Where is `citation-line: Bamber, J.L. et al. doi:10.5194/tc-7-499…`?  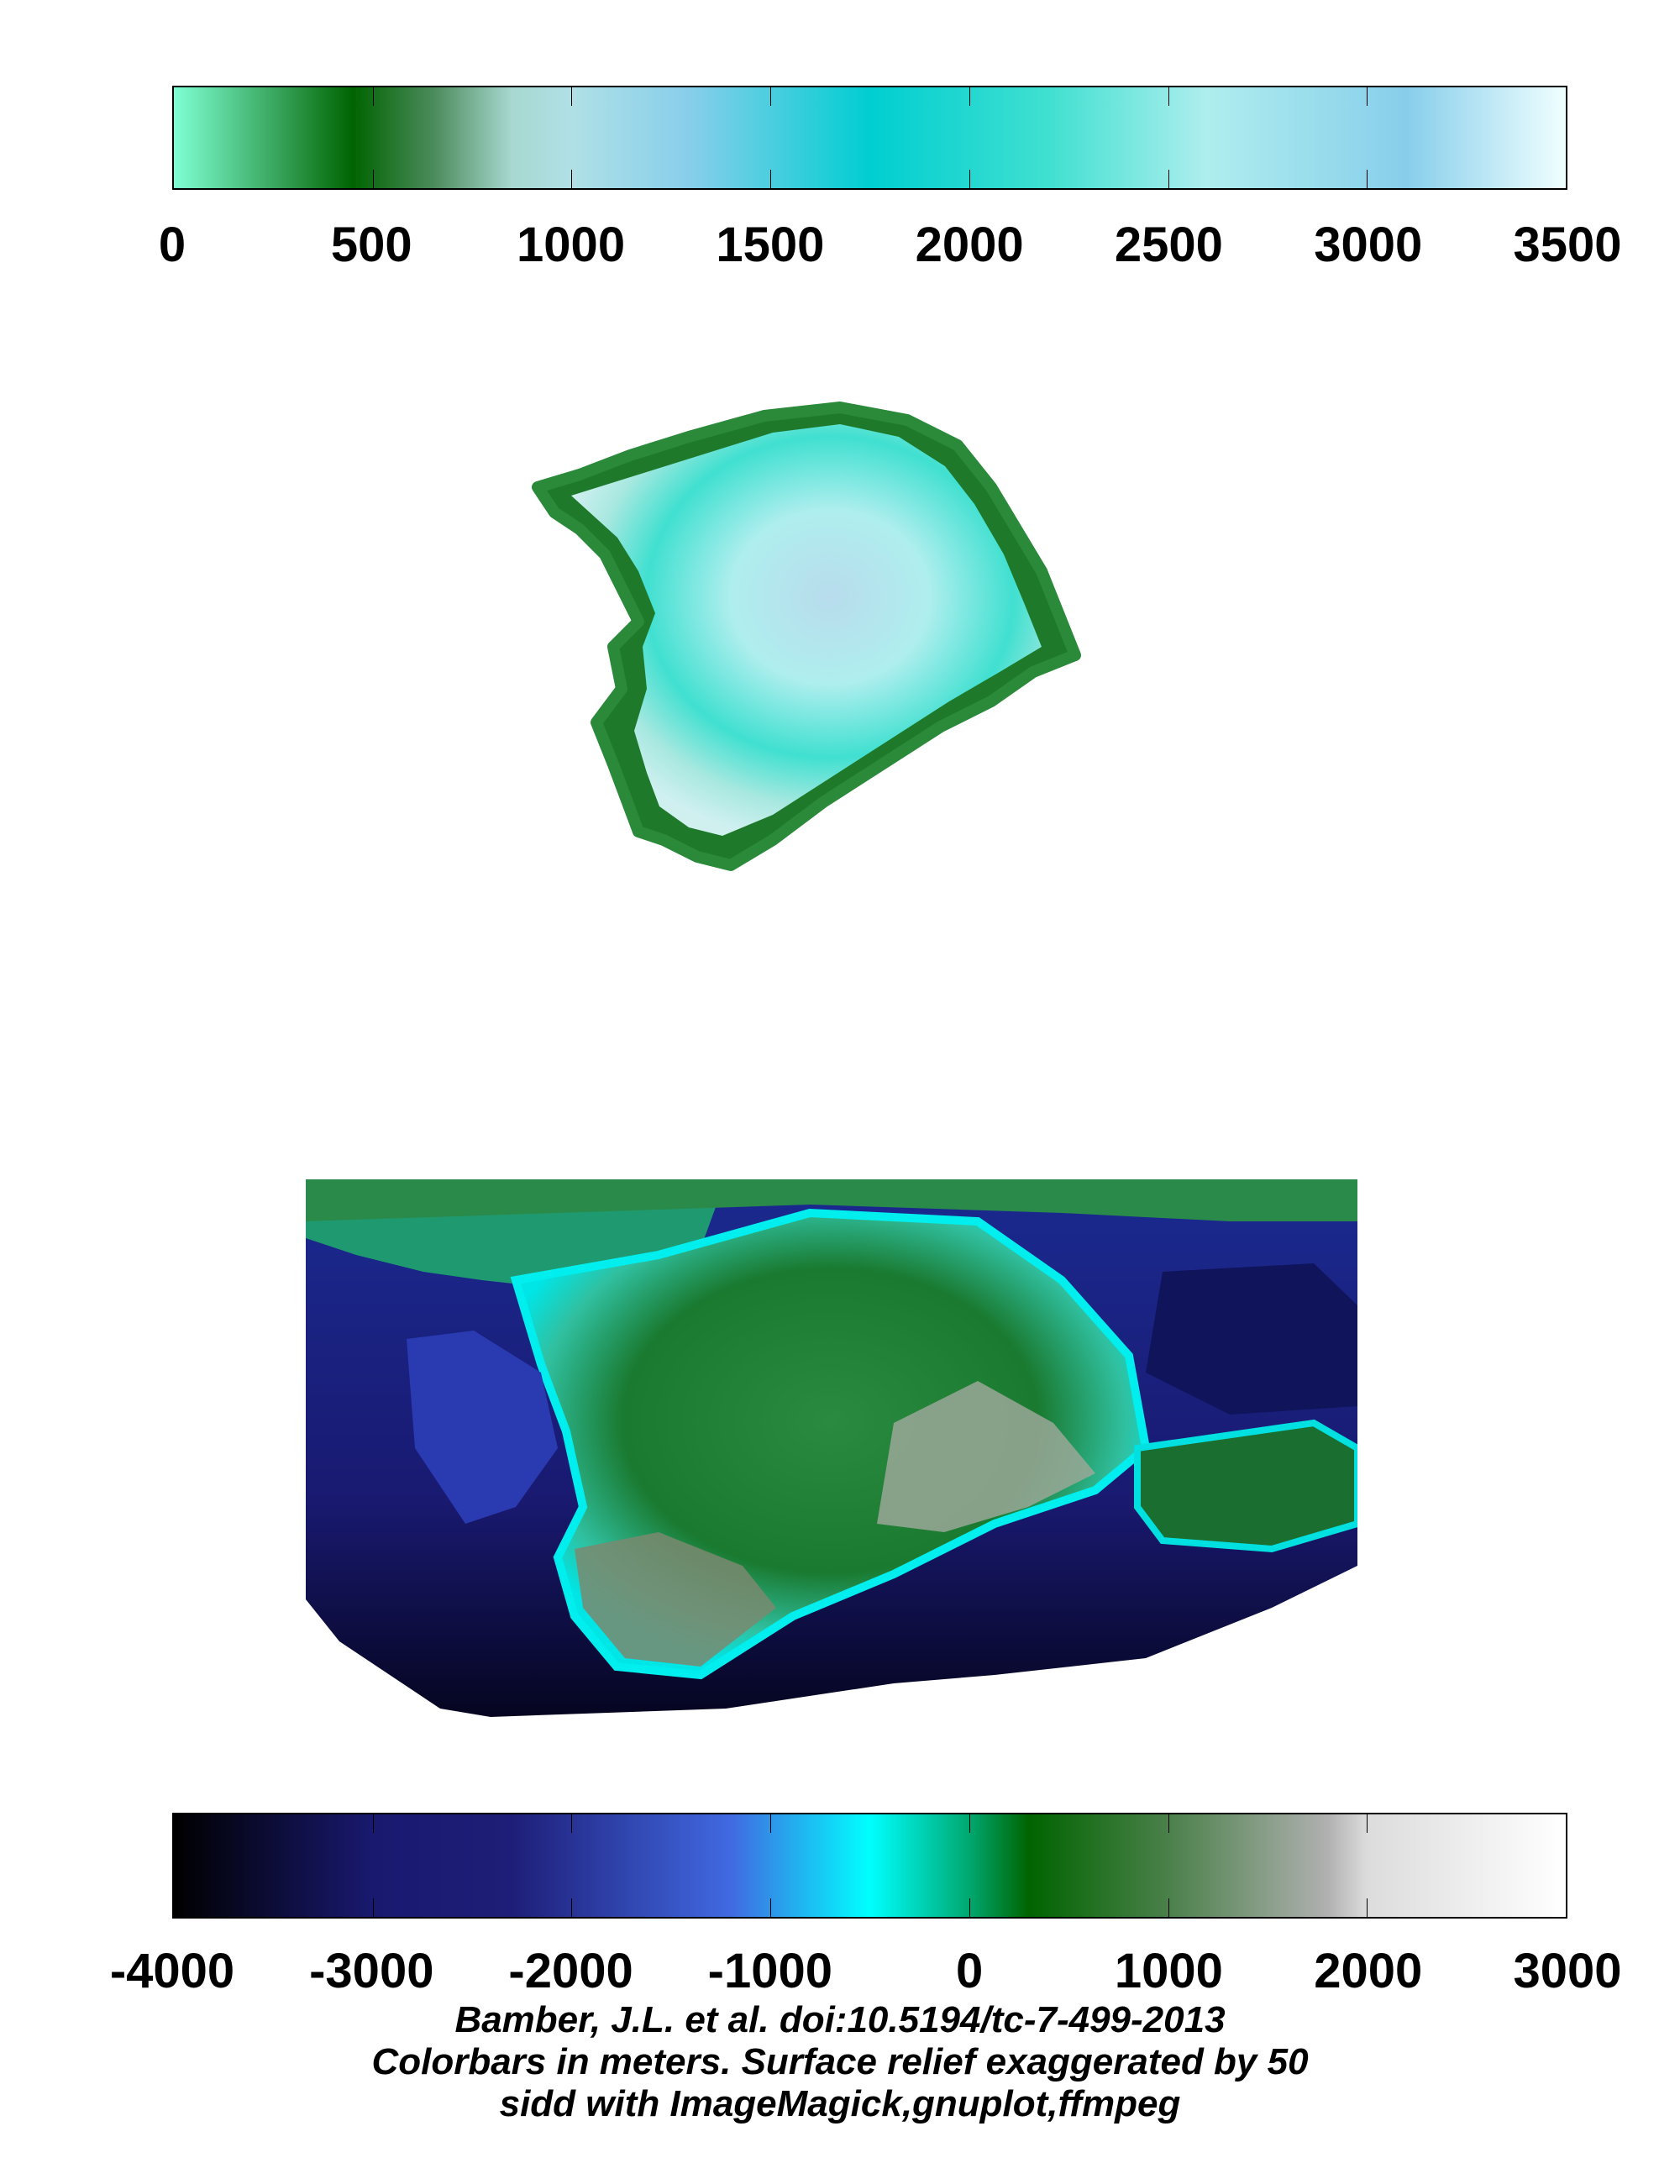
citation-line: Bamber, J.L. et al. doi:10.5194/tc-7-499… is located at coordinates (840, 2019).